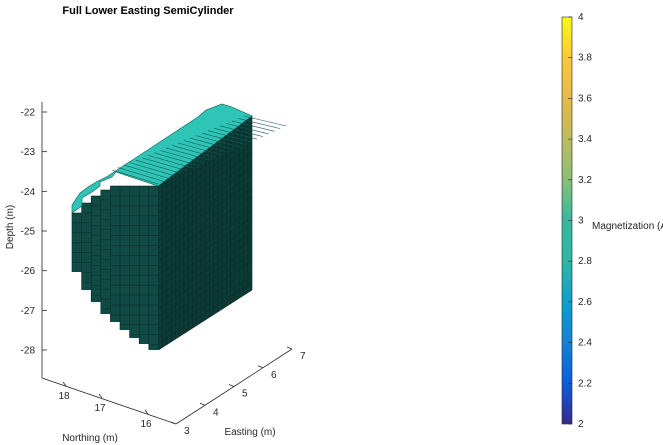  Describe the element at coordinates (64, 396) in the screenshot. I see `y-tick-label: 18` at that location.